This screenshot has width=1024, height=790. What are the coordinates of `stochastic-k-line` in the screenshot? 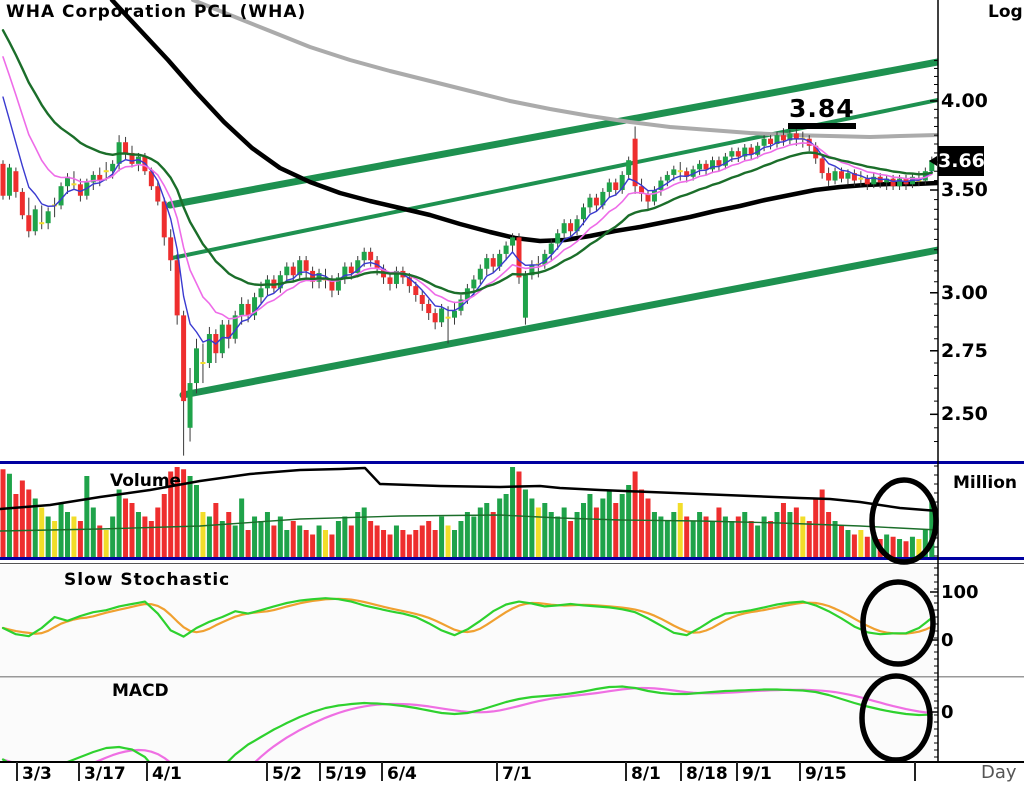 It's located at (467, 617).